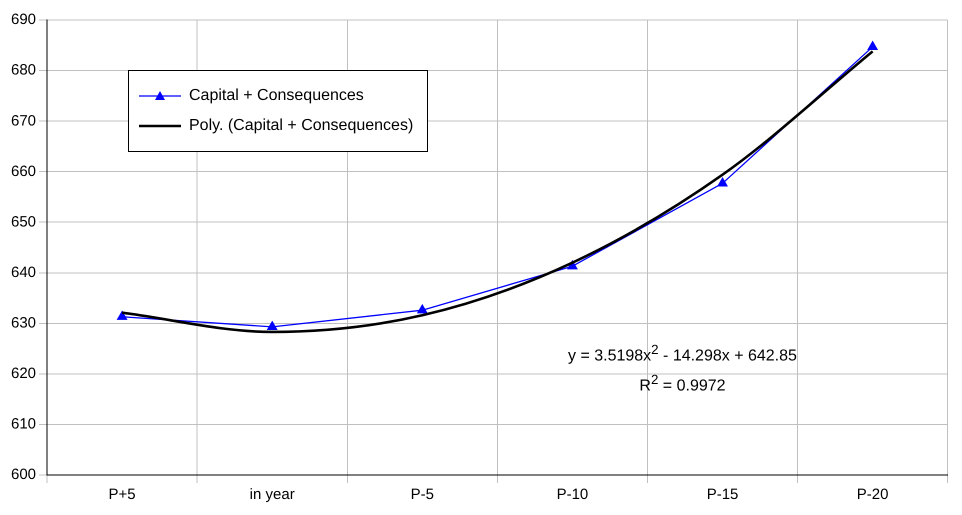 The image size is (962, 515). I want to click on y-tick-label: 650, so click(23, 221).